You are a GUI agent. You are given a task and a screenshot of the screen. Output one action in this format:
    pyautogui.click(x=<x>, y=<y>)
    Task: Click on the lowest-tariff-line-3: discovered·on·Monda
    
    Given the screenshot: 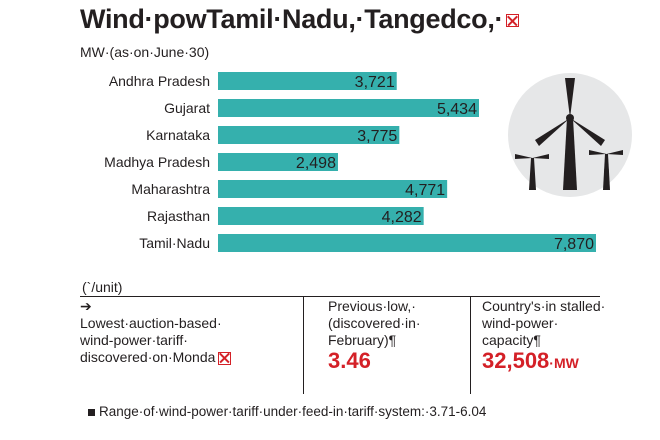 What is the action you would take?
    pyautogui.click(x=185, y=357)
    